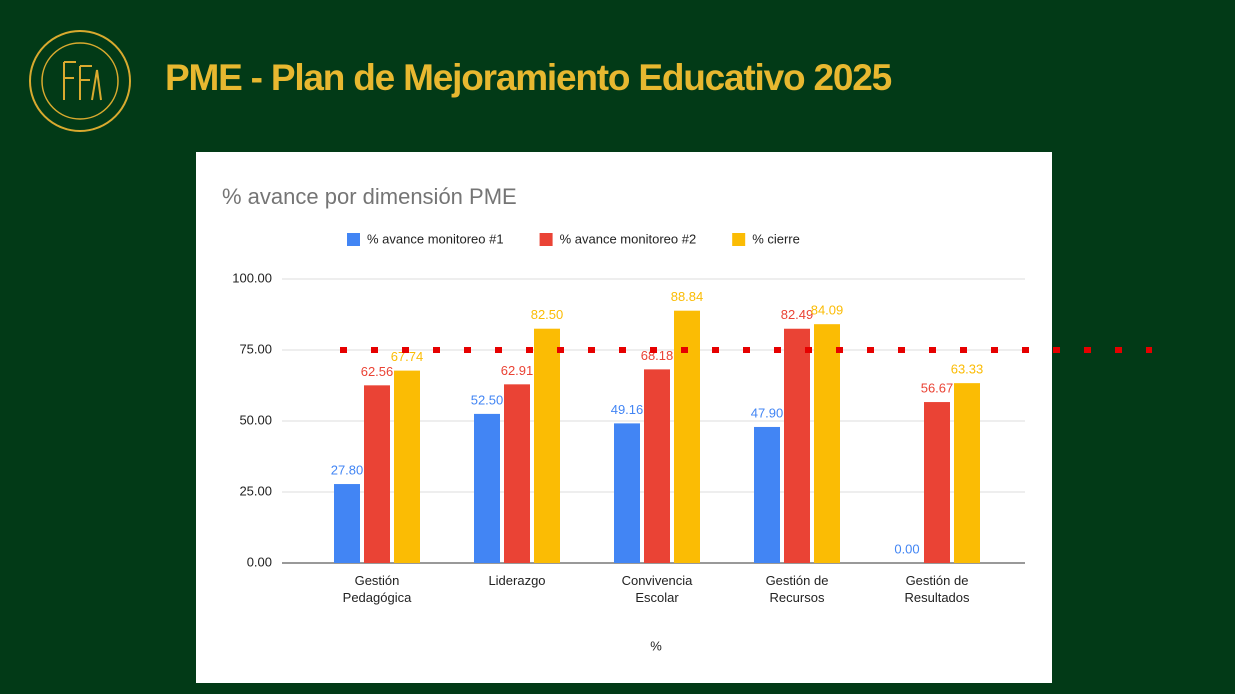  What do you see at coordinates (657, 589) in the screenshot?
I see `x-tick-label: Convivencia Escolar` at bounding box center [657, 589].